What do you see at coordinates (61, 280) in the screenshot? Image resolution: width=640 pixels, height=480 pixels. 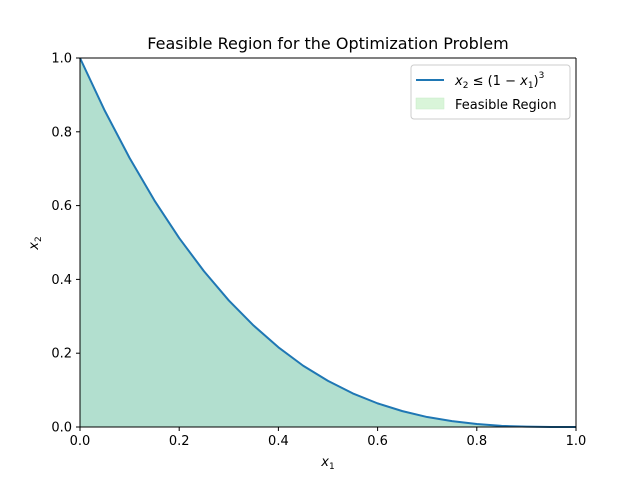 I see `y-tick-label: 0.4` at bounding box center [61, 280].